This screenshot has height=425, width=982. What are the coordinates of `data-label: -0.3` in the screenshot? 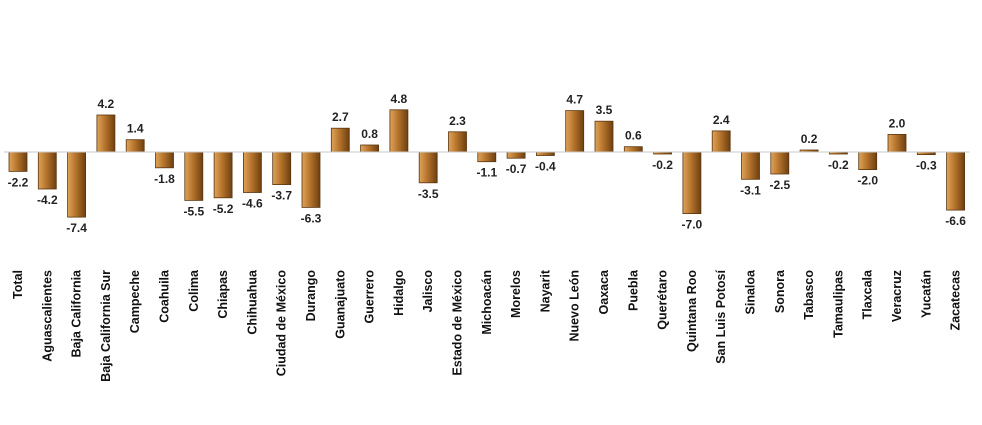 It's located at (926, 166).